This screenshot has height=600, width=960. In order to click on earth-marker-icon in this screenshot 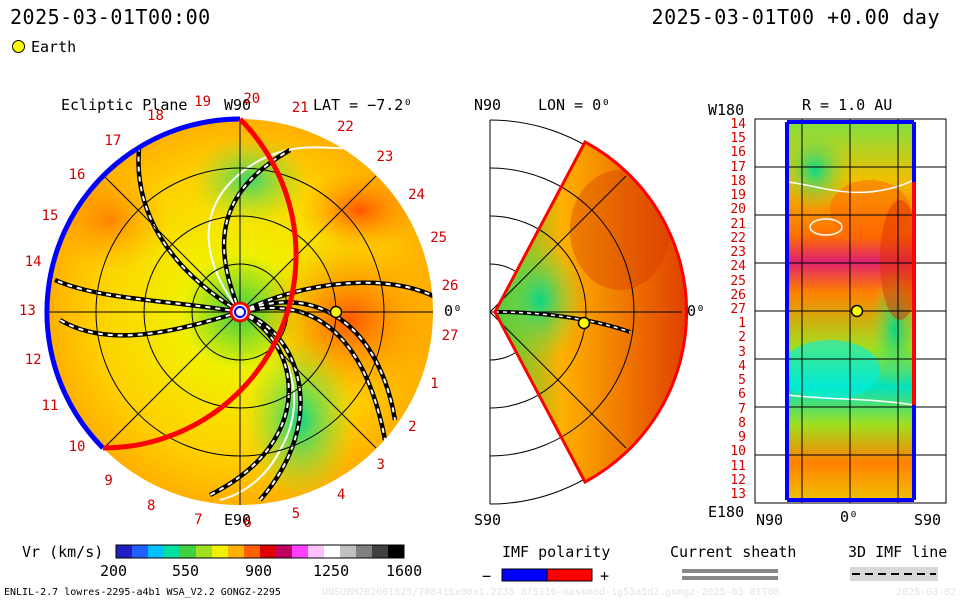, I will do `click(18, 46)`.